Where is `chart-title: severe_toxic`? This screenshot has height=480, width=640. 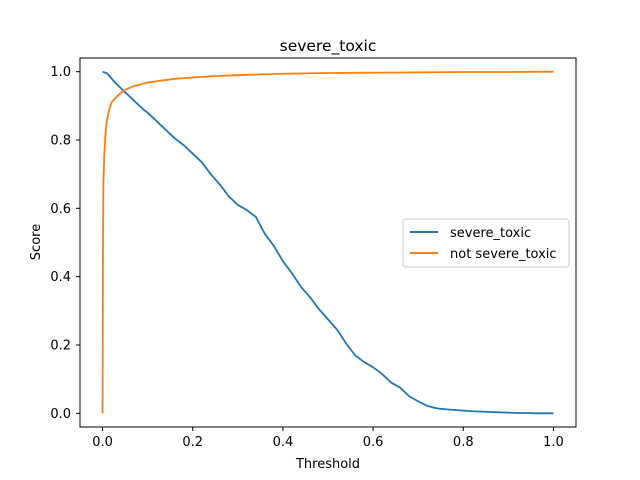 chart-title: severe_toxic is located at coordinates (328, 46).